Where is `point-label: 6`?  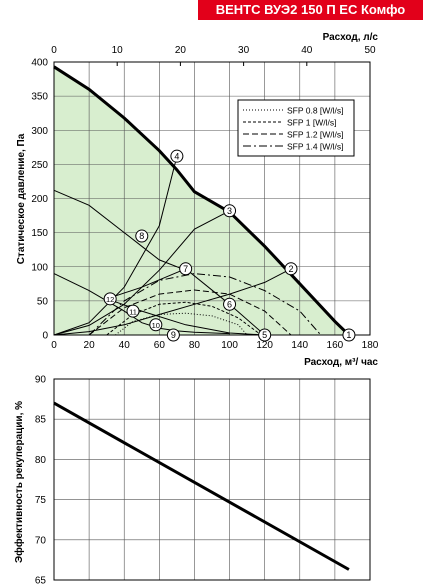 point-label: 6 is located at coordinates (229, 304).